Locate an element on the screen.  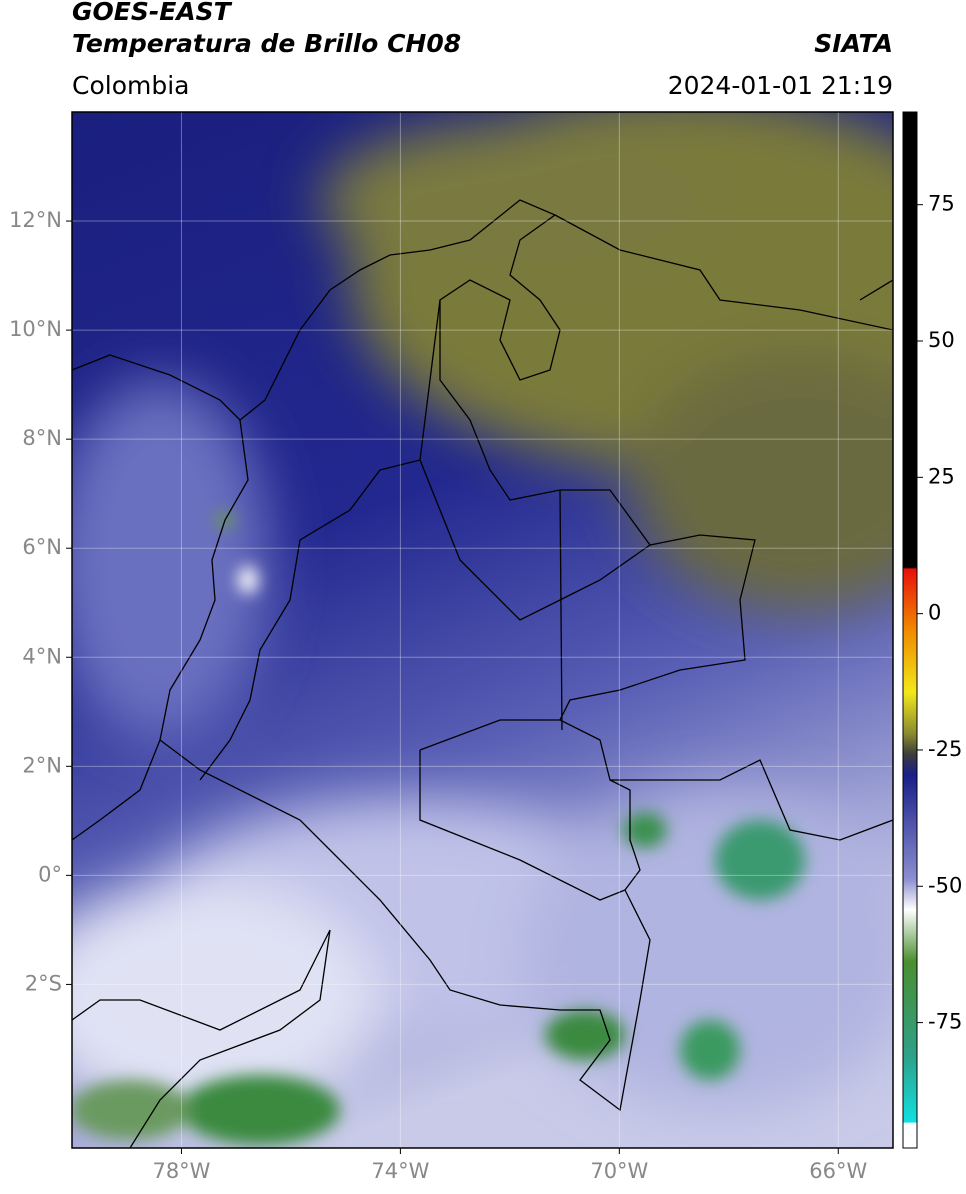
x-tick-label: 74°W is located at coordinates (400, 1171).